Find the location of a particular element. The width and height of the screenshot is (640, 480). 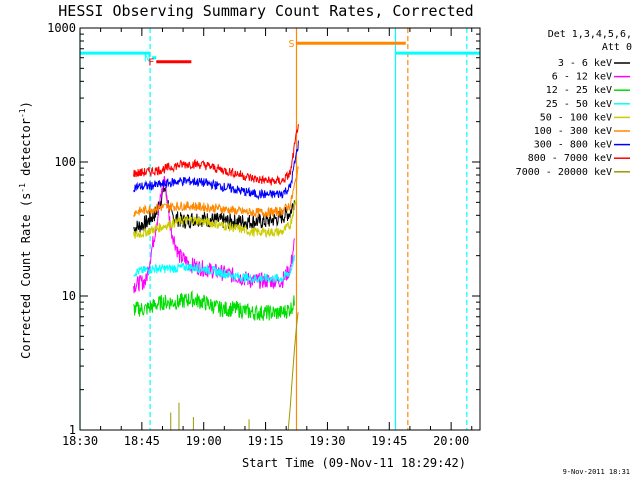

state-bar-label: S is located at coordinates (291, 44).